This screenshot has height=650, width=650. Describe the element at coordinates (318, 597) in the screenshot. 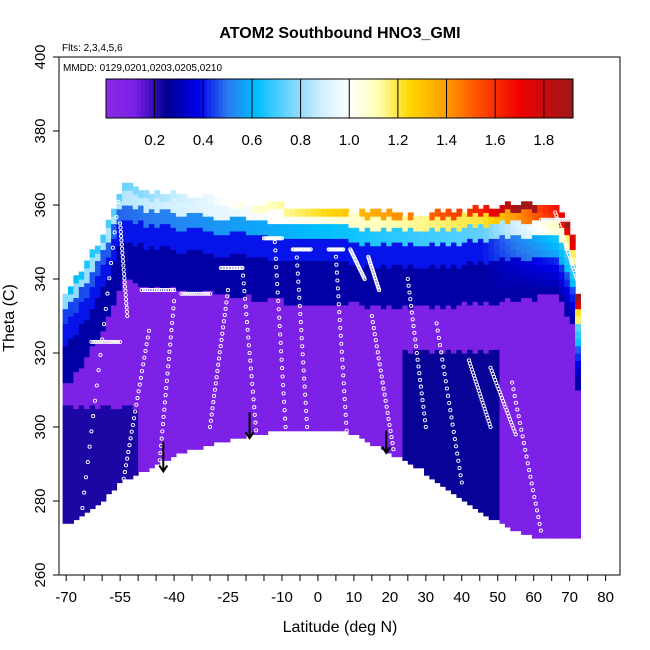

I see `x-tick-label: 0` at that location.